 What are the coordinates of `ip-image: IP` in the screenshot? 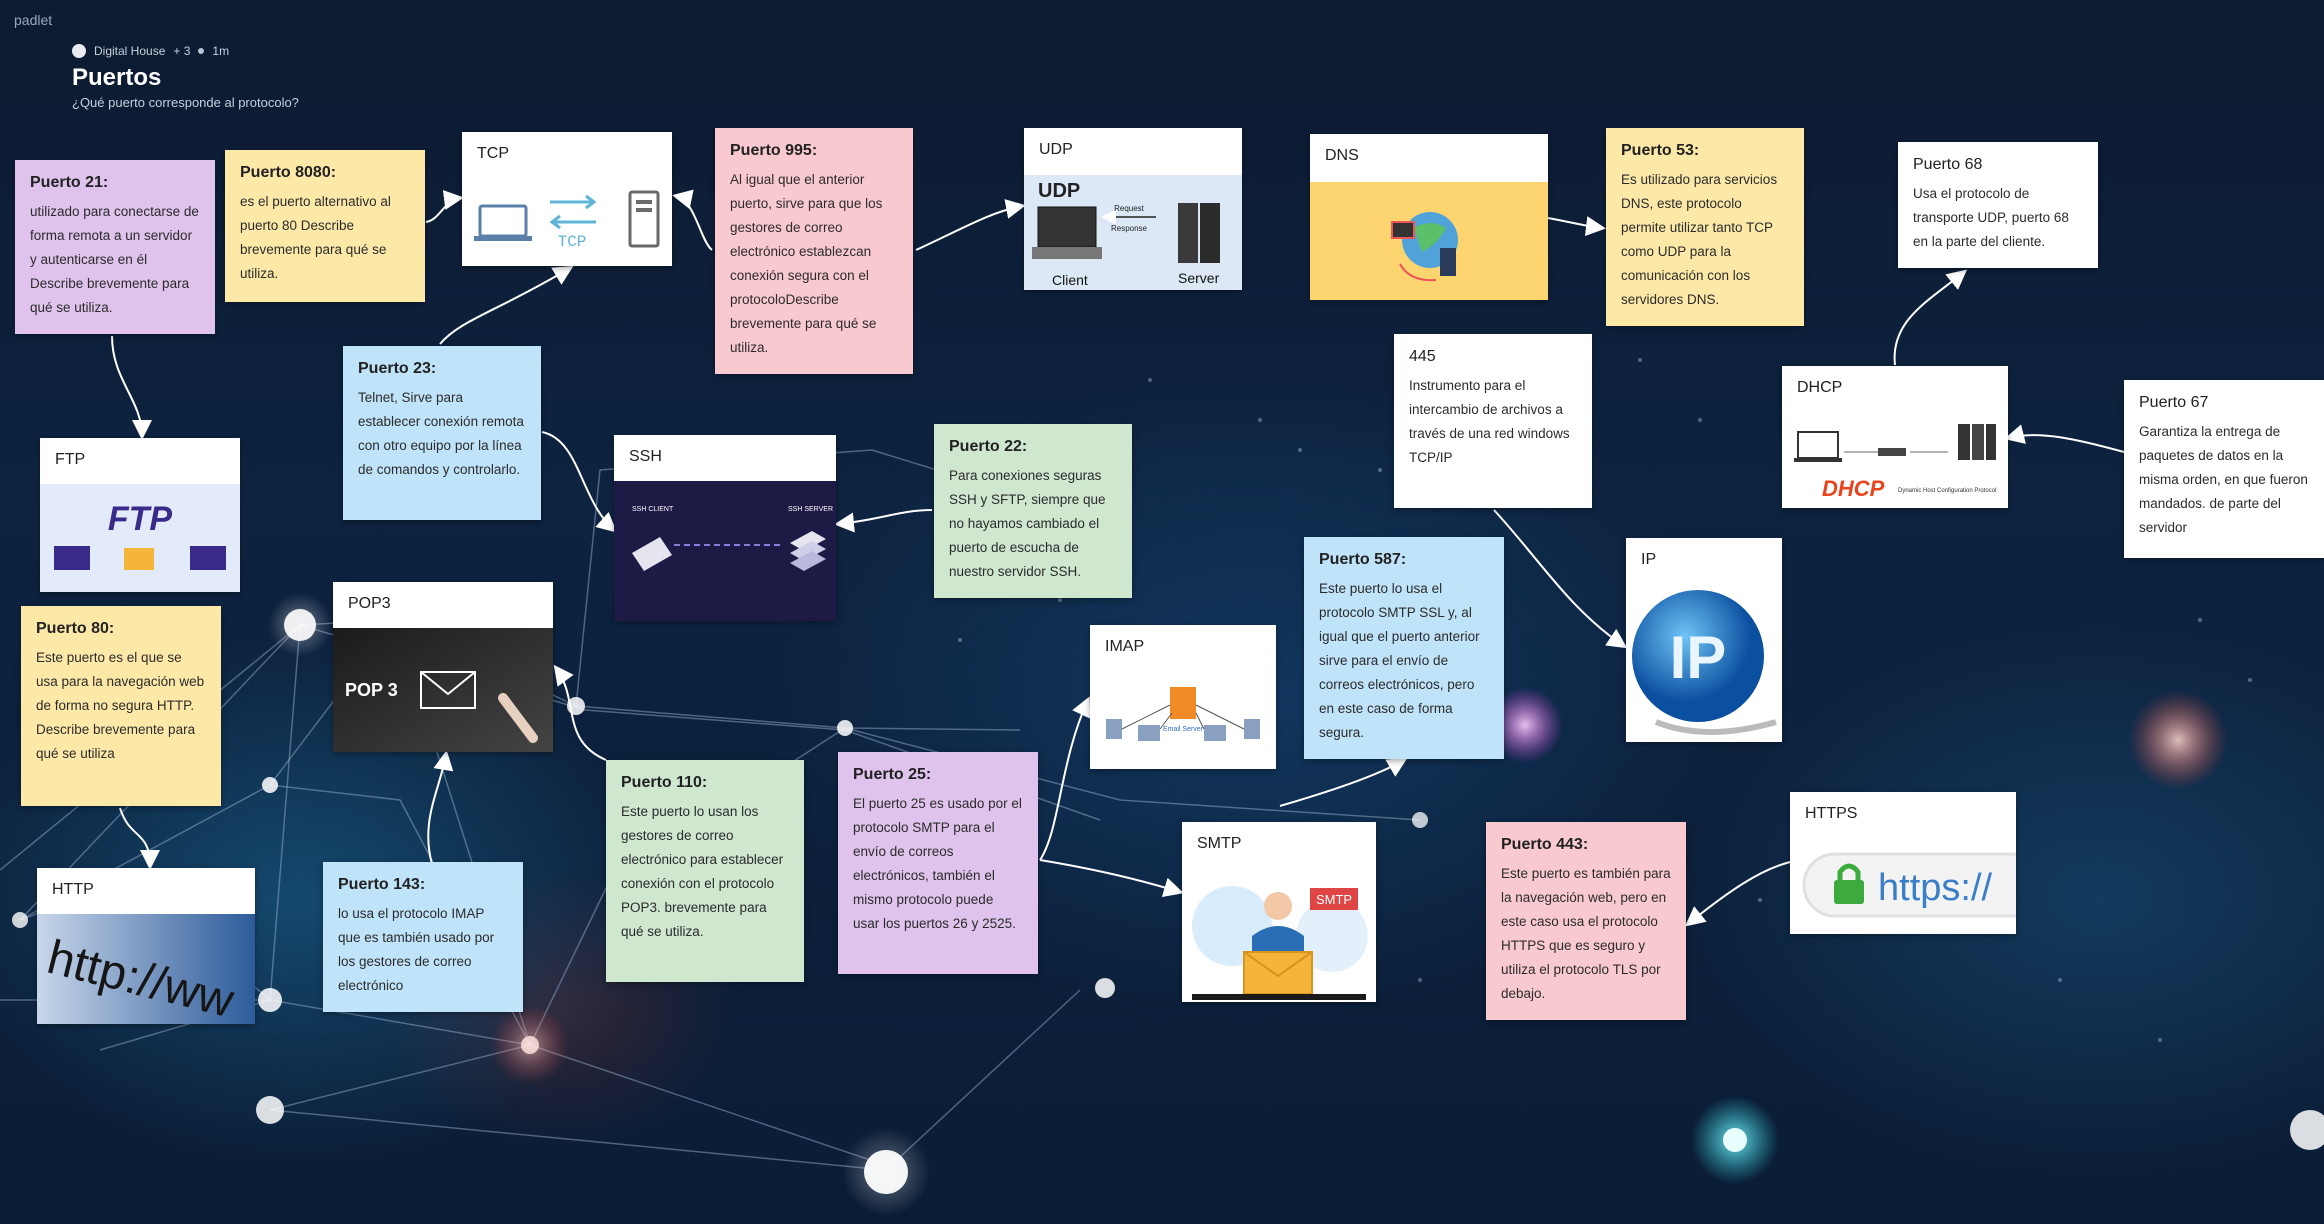 It's located at (1704, 662).